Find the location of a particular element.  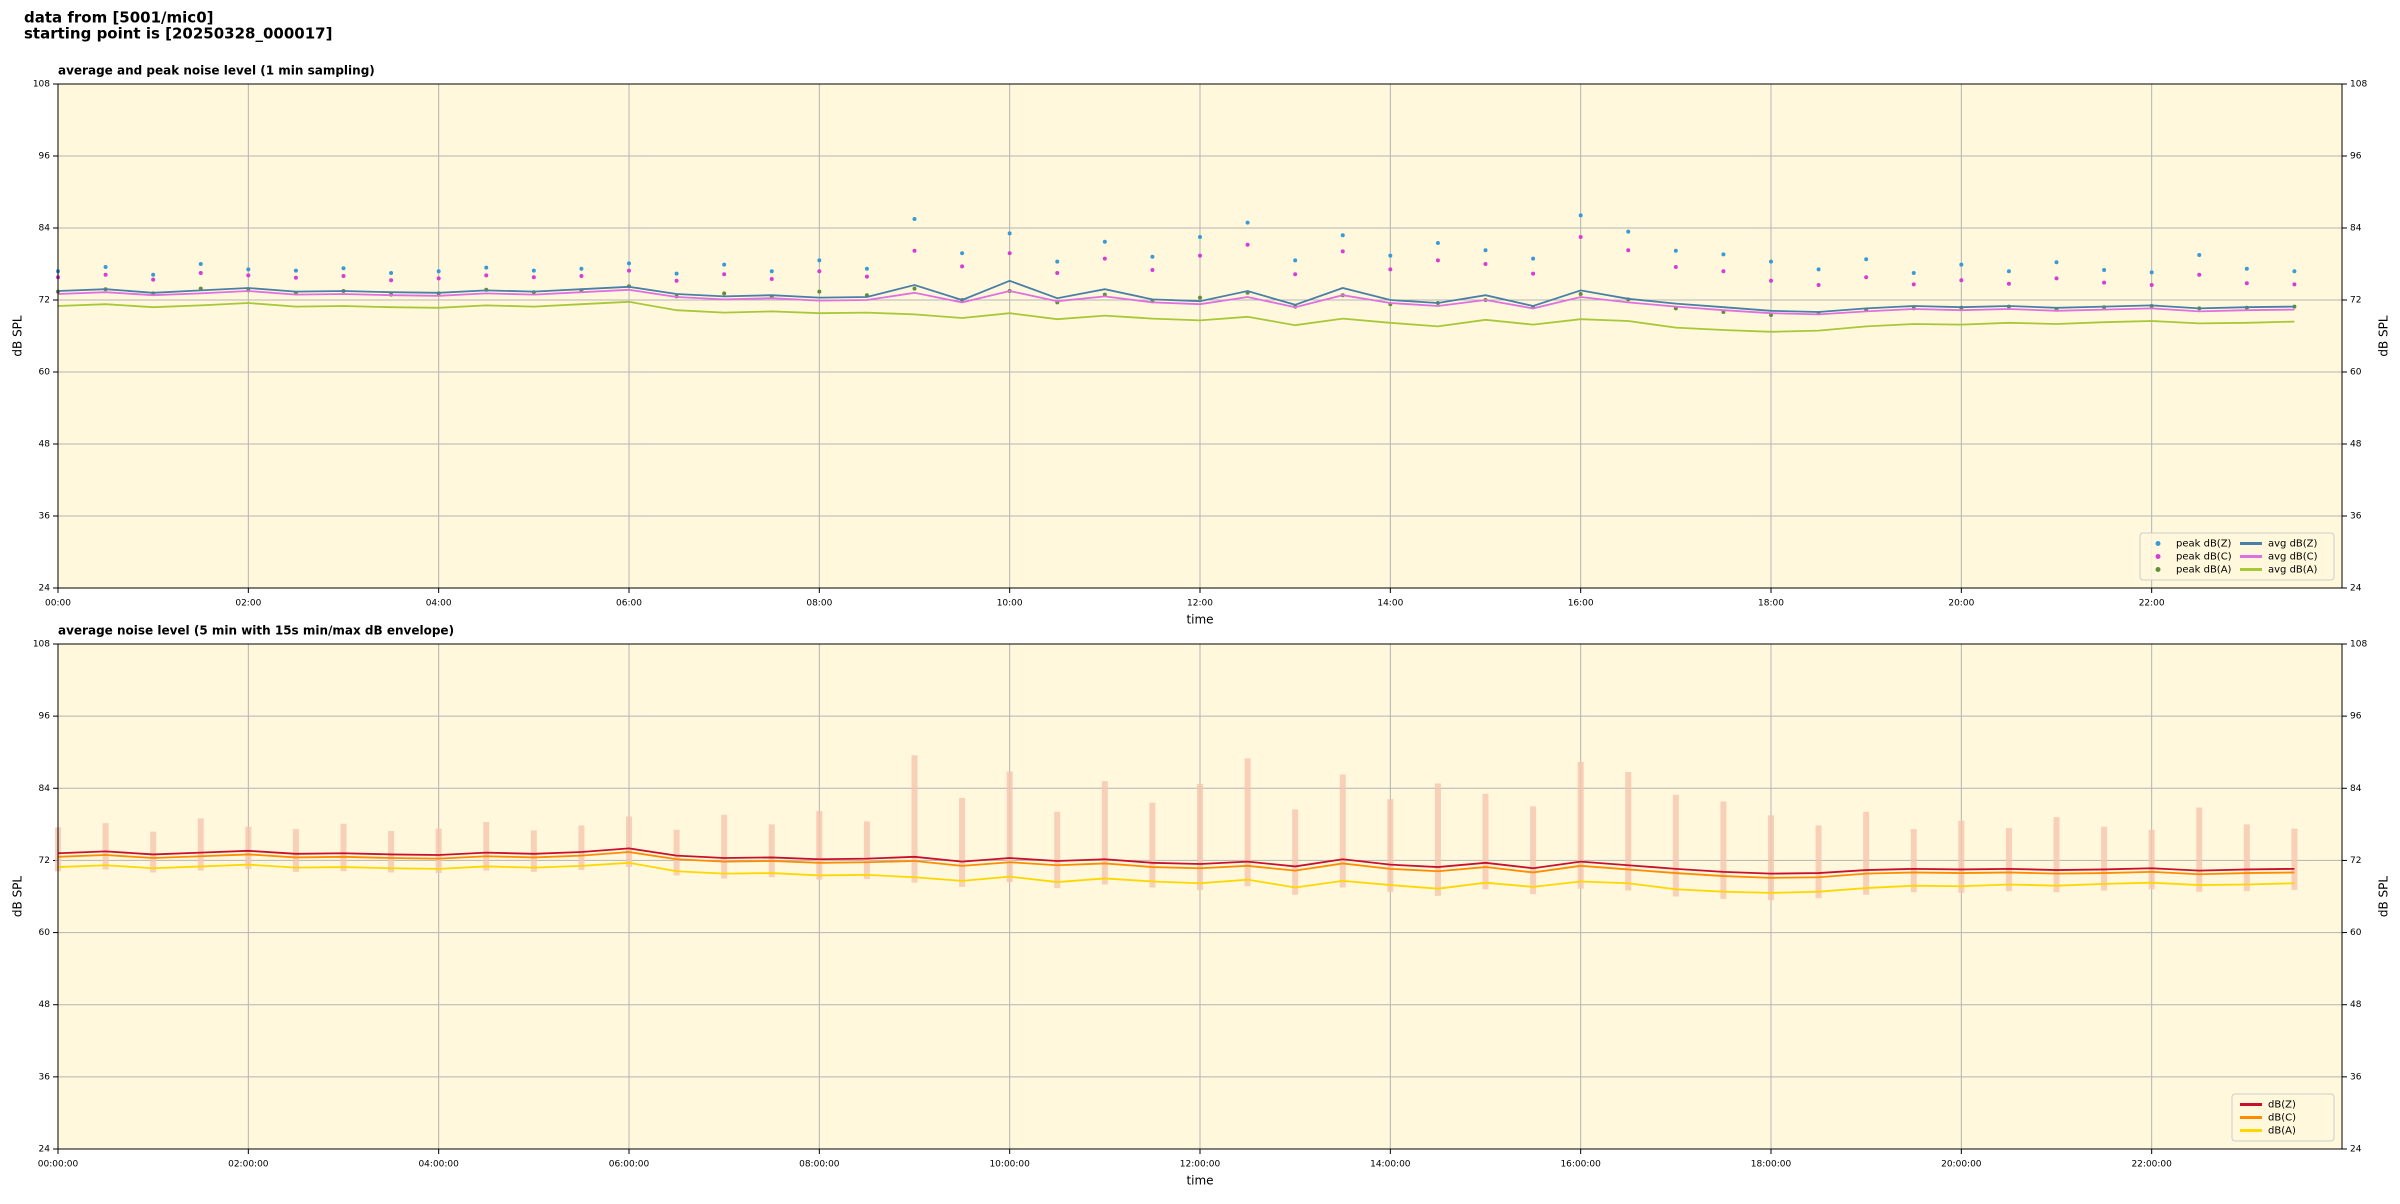

legend-label: dB(A) is located at coordinates (2282, 1131).